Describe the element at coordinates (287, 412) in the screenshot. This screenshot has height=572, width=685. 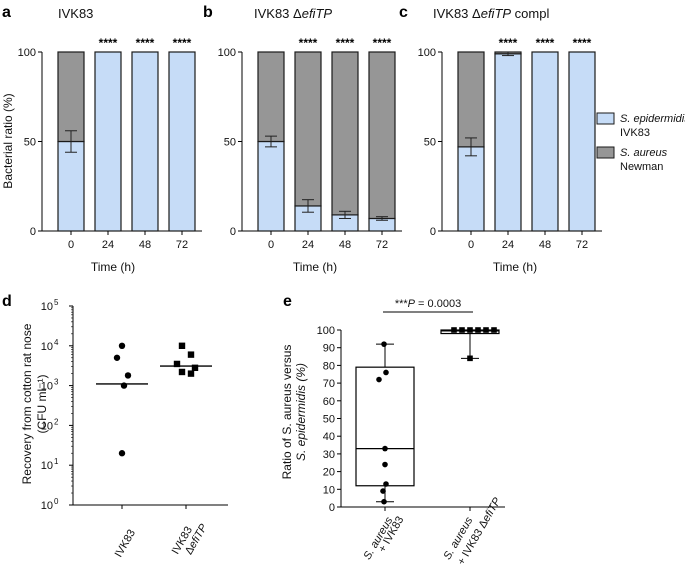
I see `panel-e-ylabel: Ratio of S. aureus versus` at that location.